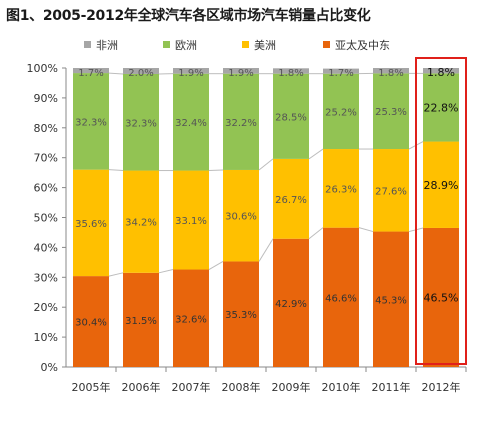 This screenshot has height=436, width=482. Describe the element at coordinates (441, 387) in the screenshot. I see `x-tick-label: 2012年` at that location.